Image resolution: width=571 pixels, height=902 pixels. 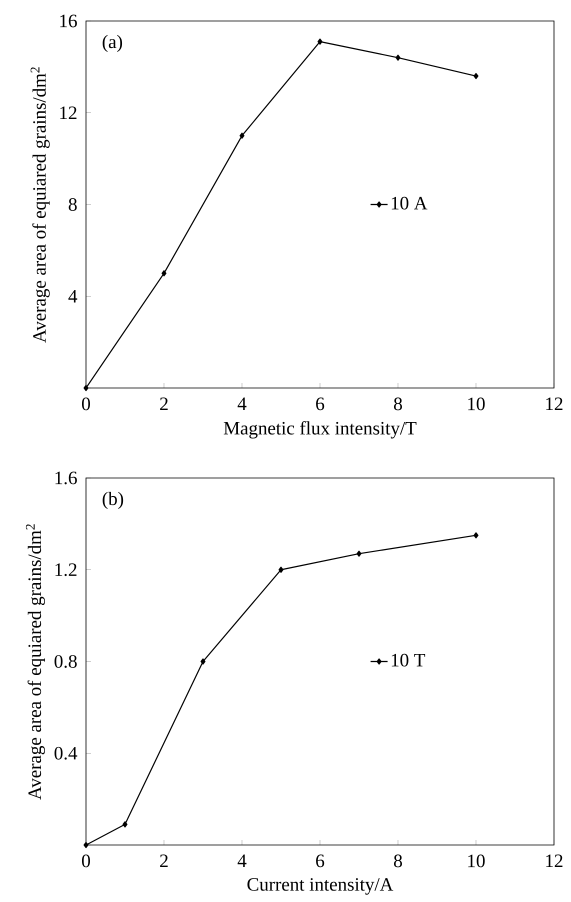 What do you see at coordinates (65, 569) in the screenshot?
I see `y-tick-label: 1.2` at bounding box center [65, 569].